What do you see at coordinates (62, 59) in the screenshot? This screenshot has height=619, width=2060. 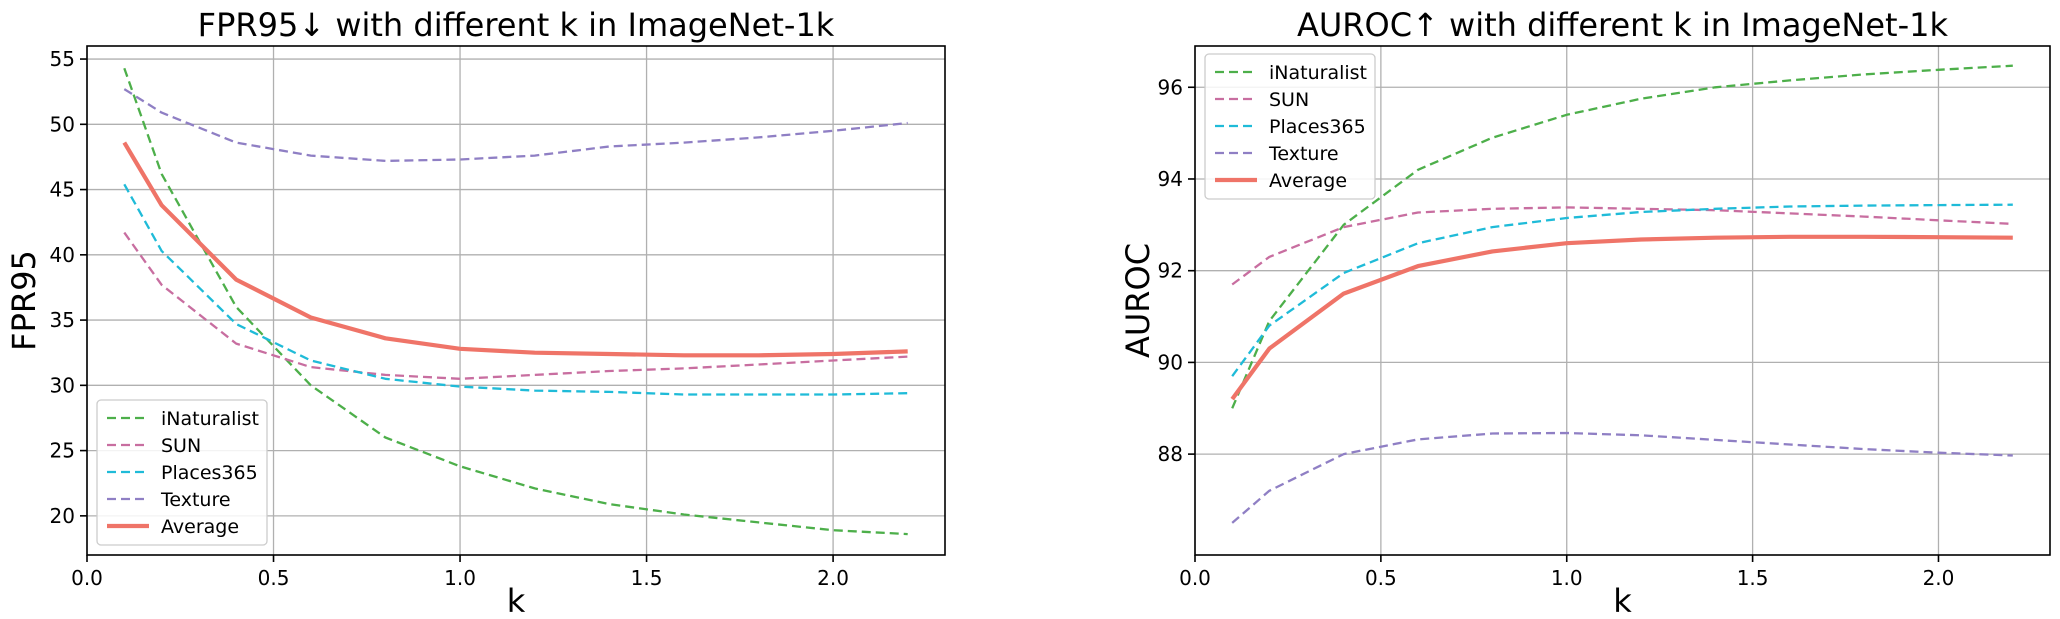 I see `y-tick-label: 55` at bounding box center [62, 59].